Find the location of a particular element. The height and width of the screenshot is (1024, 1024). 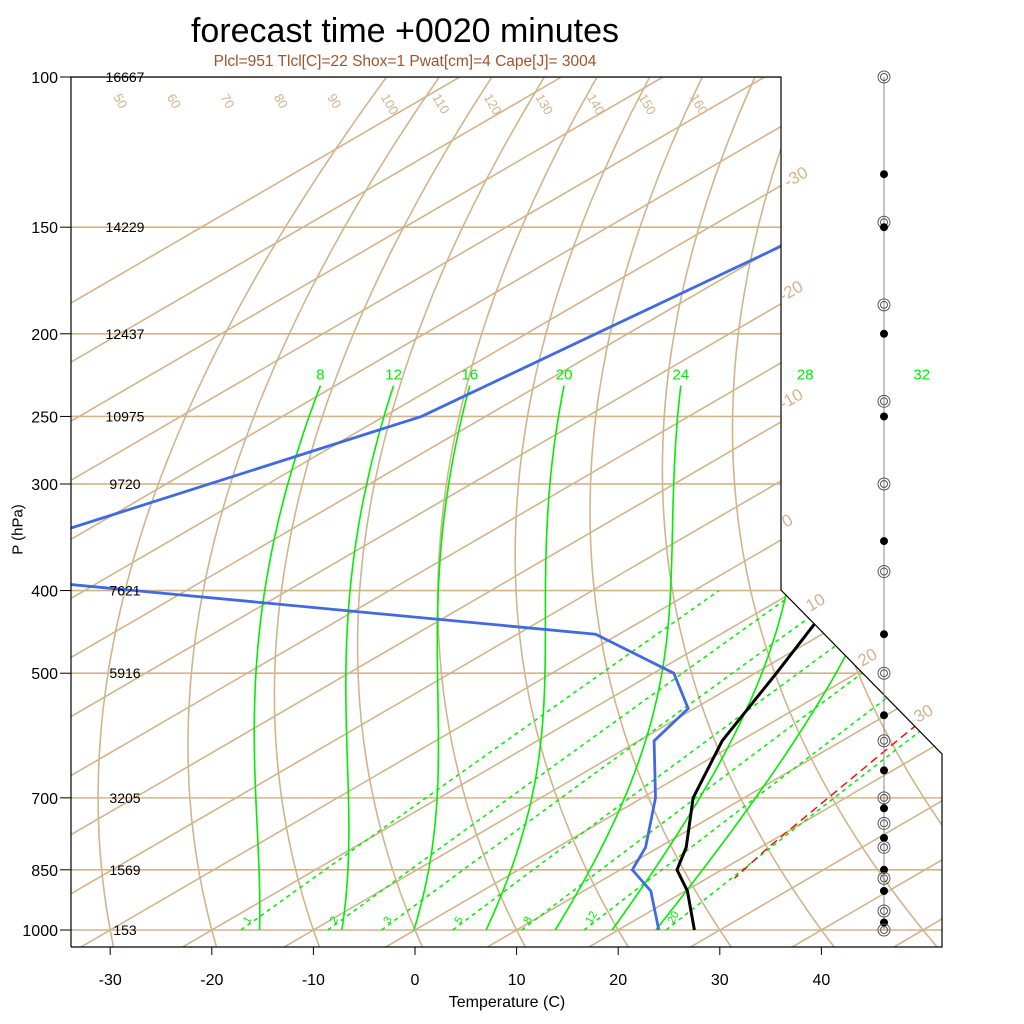

mixing-ratio-label: 12 is located at coordinates (592, 917).